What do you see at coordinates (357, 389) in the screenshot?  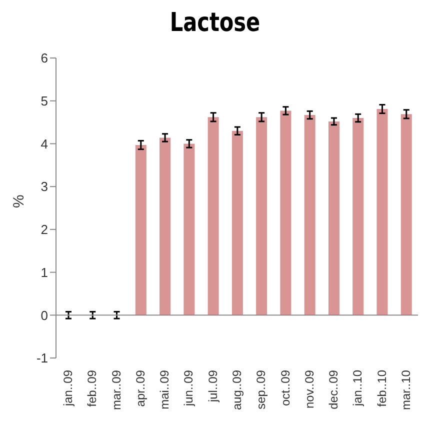 I see `x-tick-label: jan..10` at bounding box center [357, 389].